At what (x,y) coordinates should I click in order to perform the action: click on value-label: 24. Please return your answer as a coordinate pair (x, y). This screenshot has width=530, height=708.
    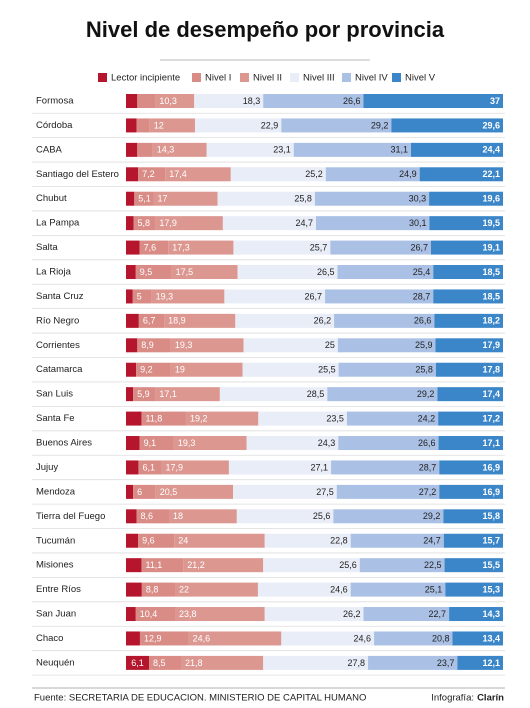
    Looking at the image, I should click on (183, 541).